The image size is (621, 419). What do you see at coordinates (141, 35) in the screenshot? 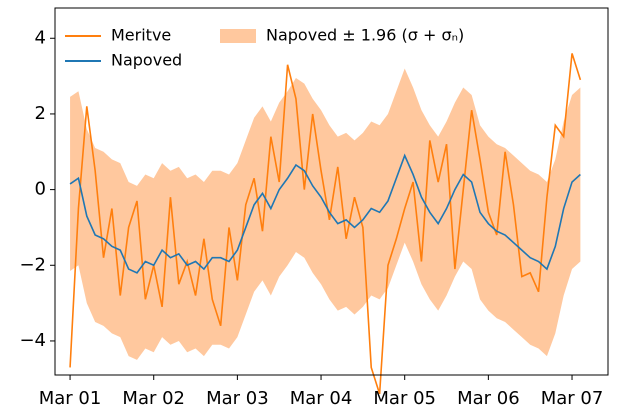
I see `legend-label: Meritve` at bounding box center [141, 35].